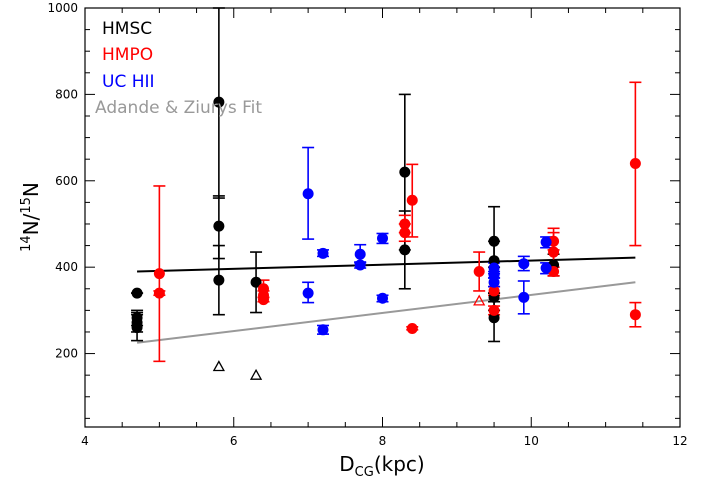 This screenshot has height=483, width=708. Describe the element at coordinates (679, 441) in the screenshot. I see `x-tick-label: 12` at that location.